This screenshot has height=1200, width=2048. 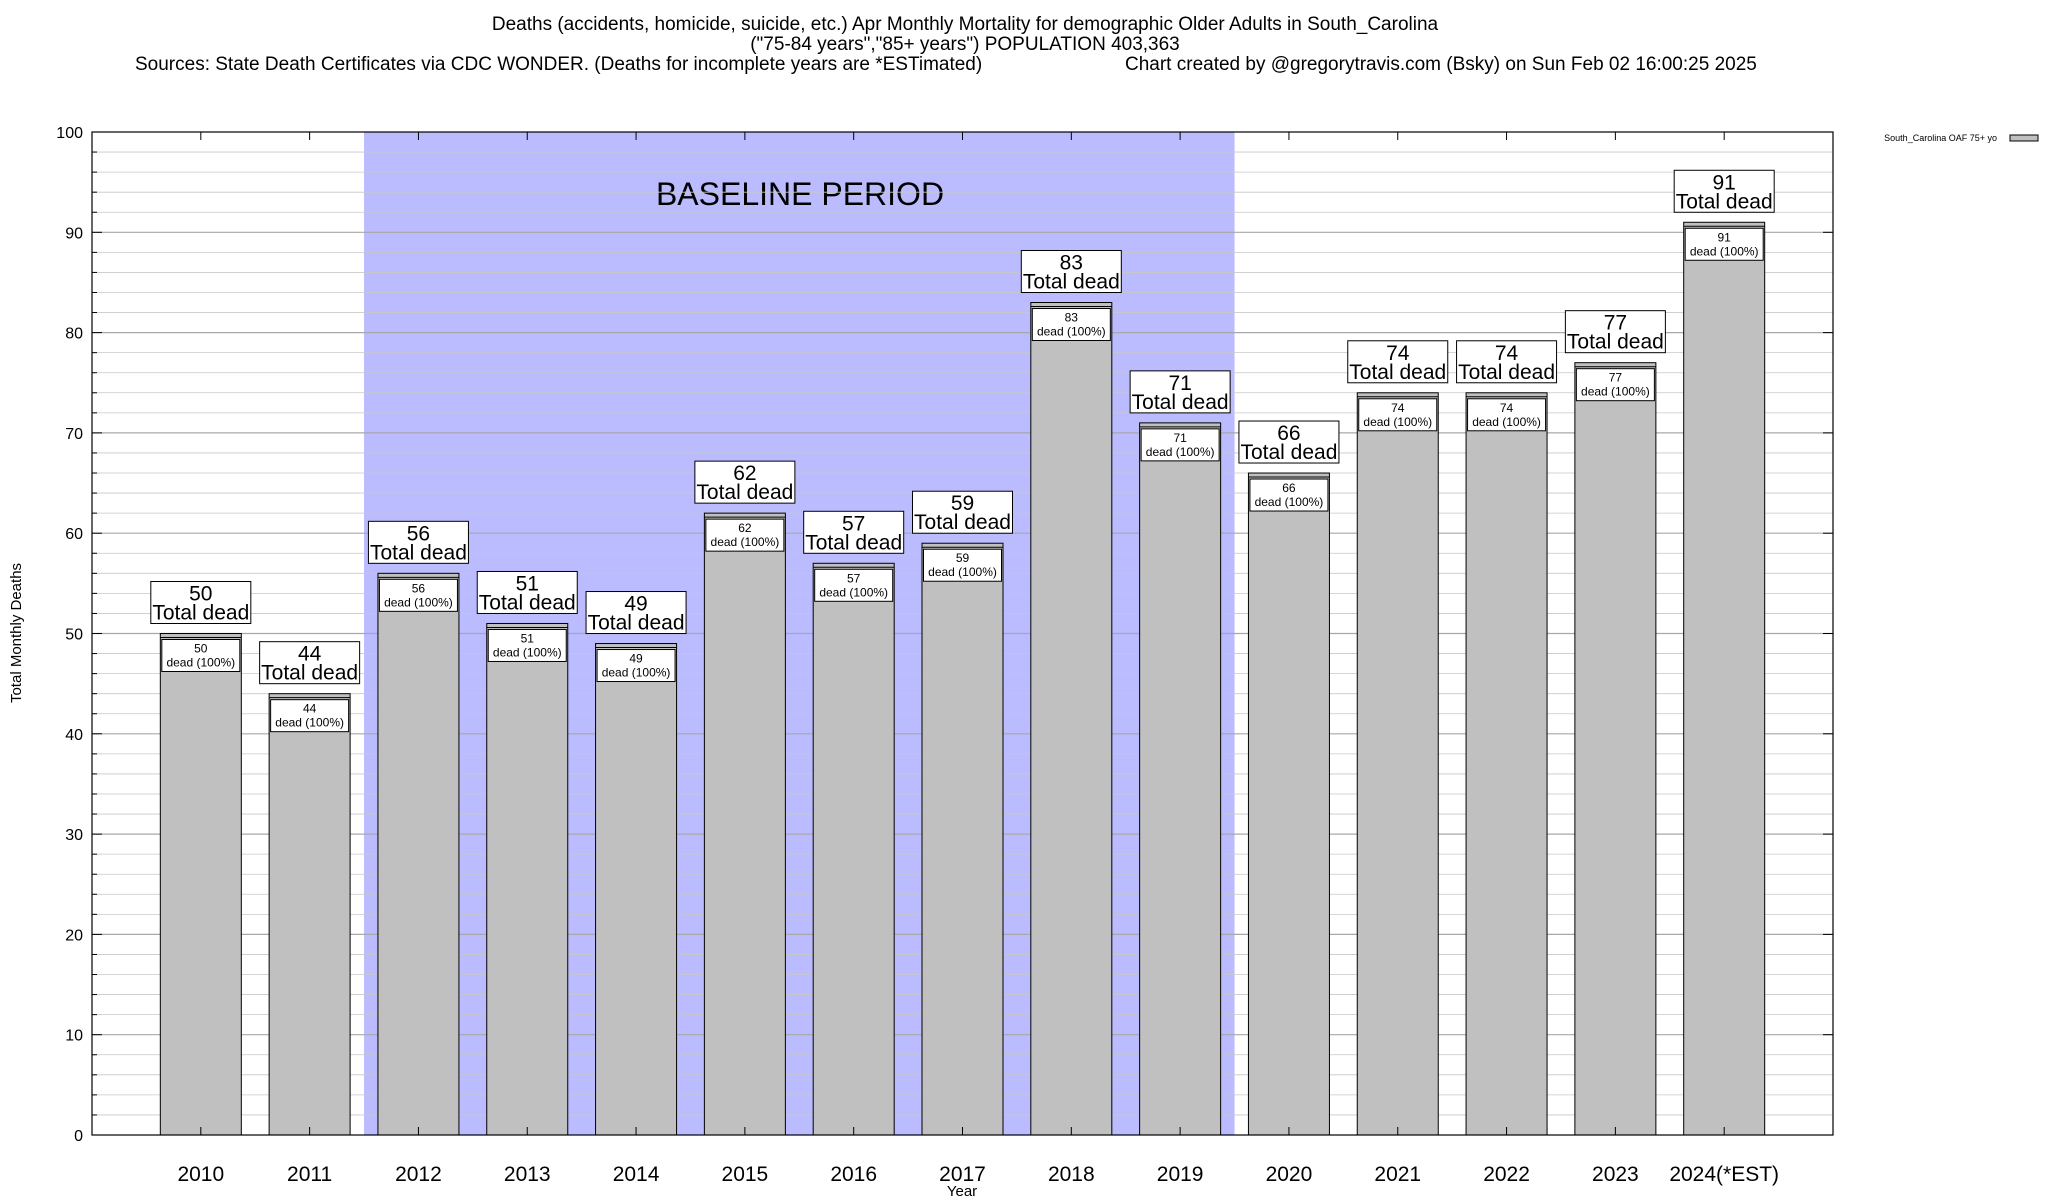 I want to click on total-value-label: 71, so click(x=1179, y=383).